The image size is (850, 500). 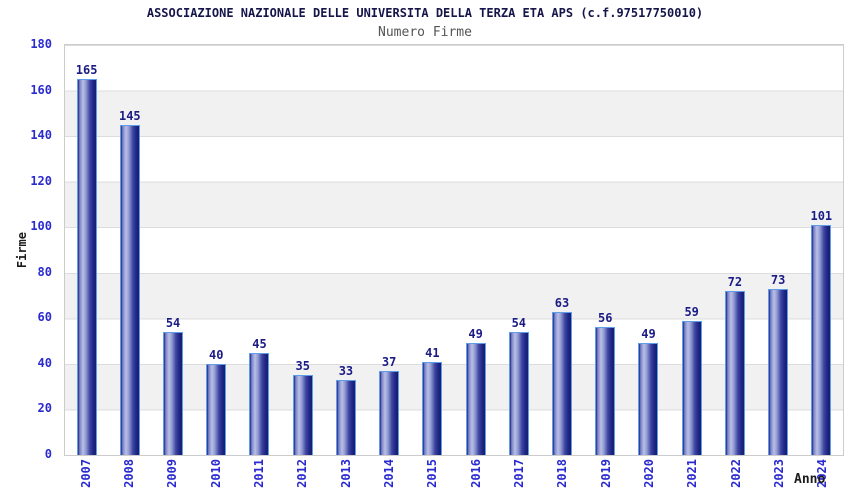 I want to click on x-tick-label: 2008, so click(x=128, y=473).